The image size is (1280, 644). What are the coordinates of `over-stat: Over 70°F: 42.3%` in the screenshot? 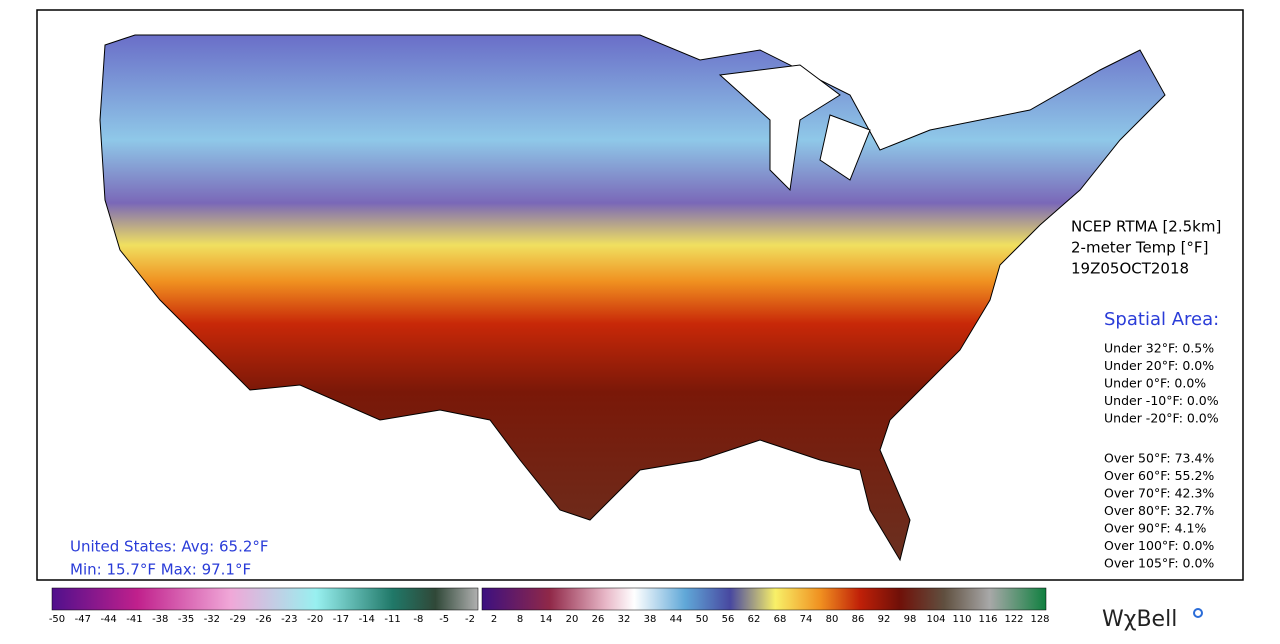 It's located at (1159, 493).